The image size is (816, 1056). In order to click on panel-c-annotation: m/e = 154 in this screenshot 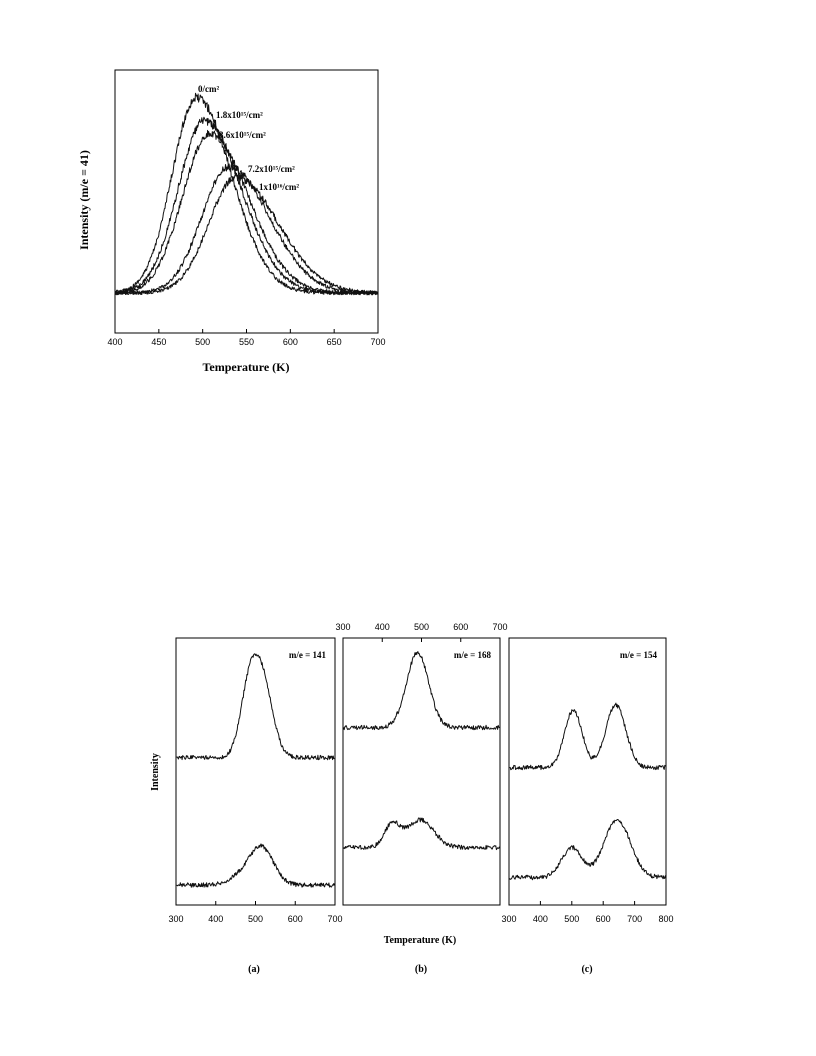, I will do `click(639, 655)`.